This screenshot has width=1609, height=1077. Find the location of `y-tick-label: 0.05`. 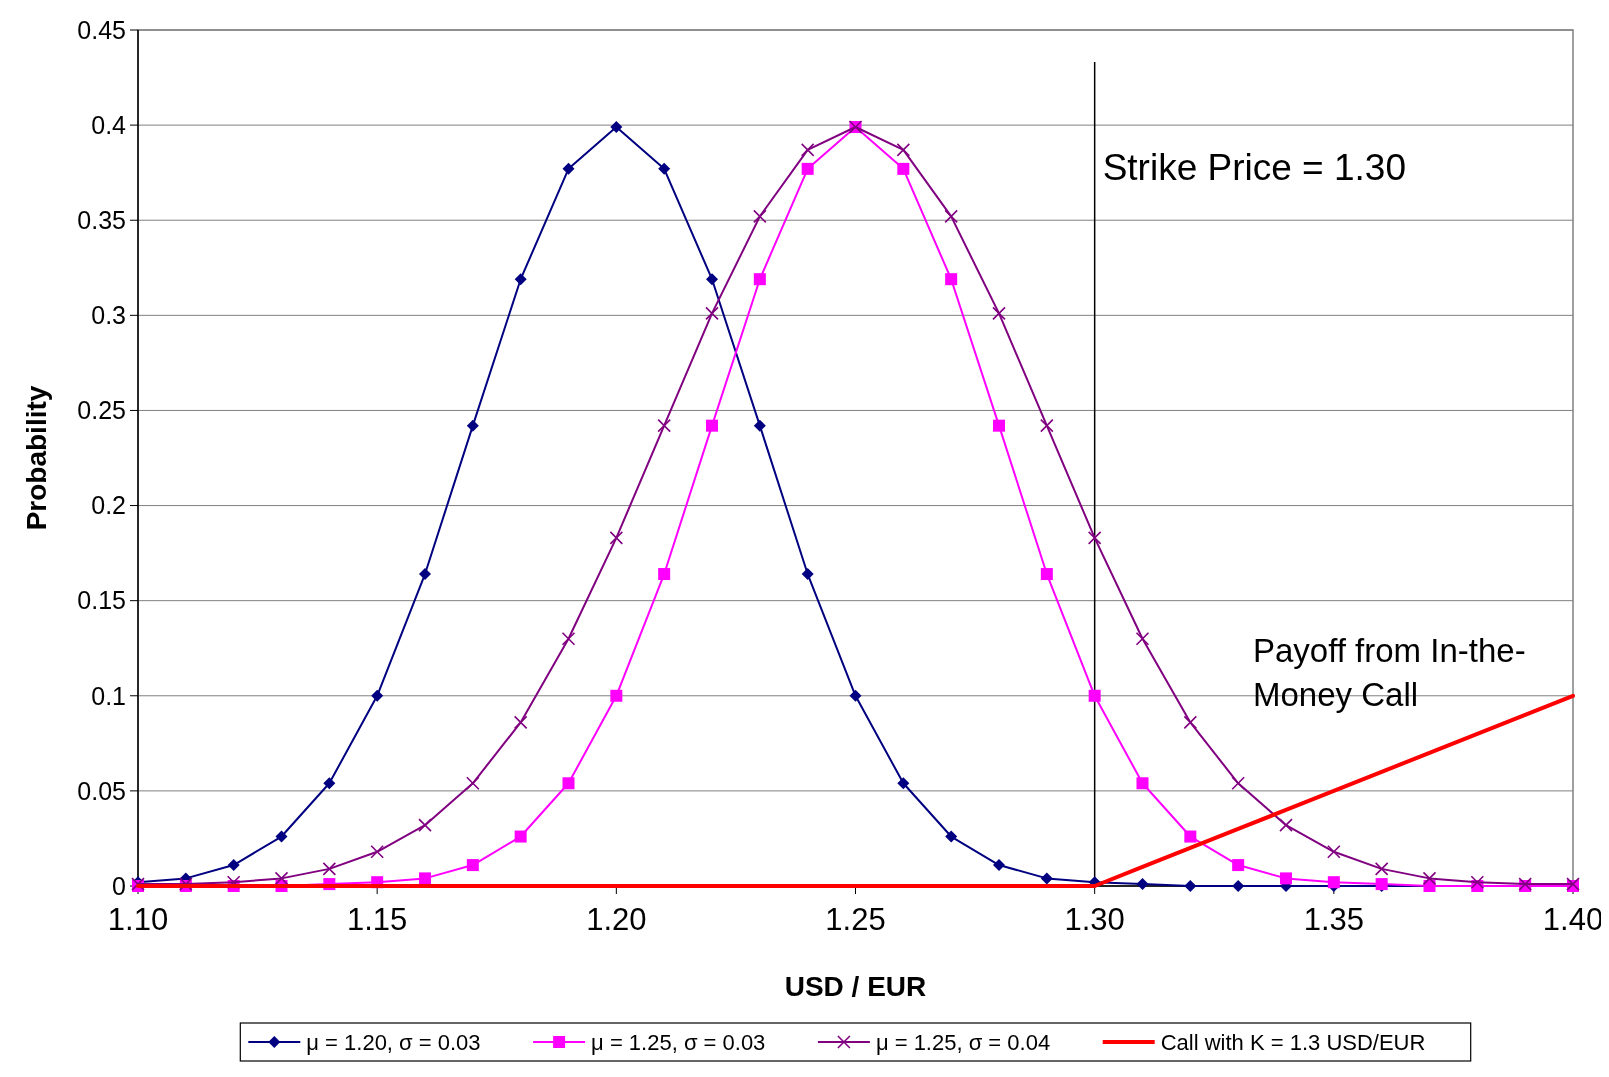

y-tick-label: 0.05 is located at coordinates (101, 790).